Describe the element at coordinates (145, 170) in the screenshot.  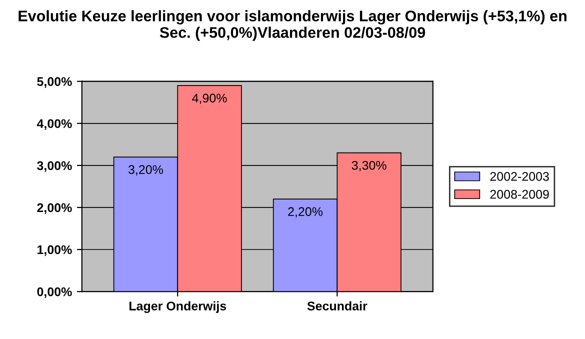
I see `data-label: 3,20%` at that location.